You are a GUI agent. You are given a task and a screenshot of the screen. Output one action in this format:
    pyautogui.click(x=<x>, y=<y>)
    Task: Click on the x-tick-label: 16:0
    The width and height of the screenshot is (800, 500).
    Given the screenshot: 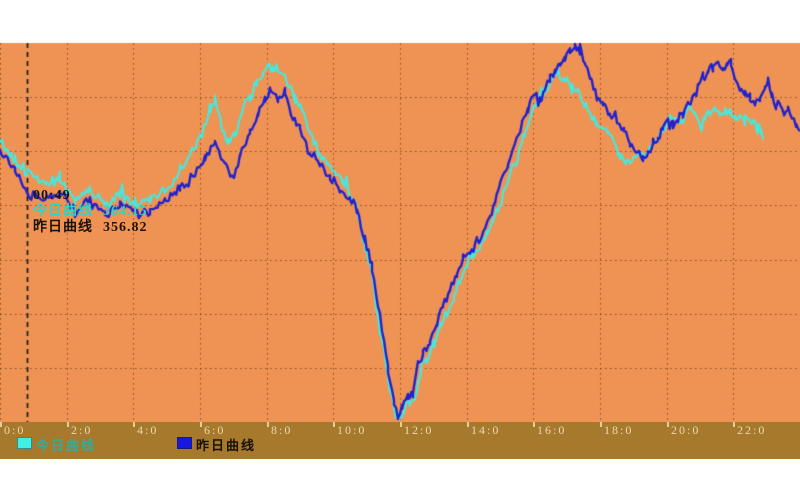 What is the action you would take?
    pyautogui.click(x=552, y=430)
    